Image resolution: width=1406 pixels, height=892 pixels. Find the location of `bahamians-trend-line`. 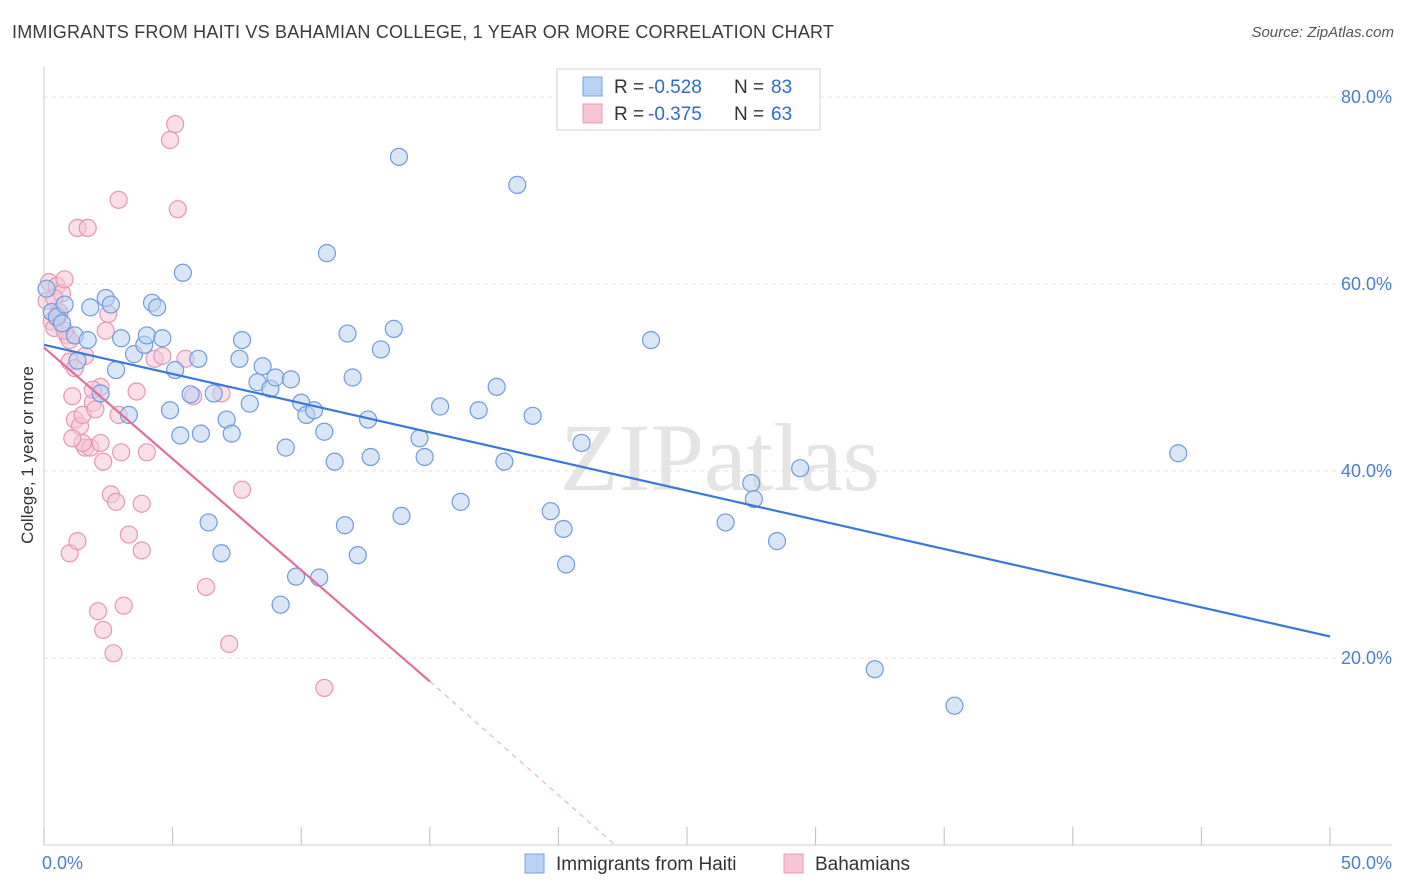

bahamians-trend-line is located at coordinates (237, 514).